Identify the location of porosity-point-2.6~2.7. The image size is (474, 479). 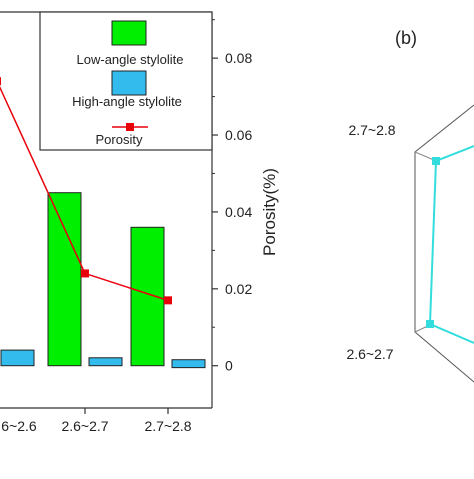
(85, 273).